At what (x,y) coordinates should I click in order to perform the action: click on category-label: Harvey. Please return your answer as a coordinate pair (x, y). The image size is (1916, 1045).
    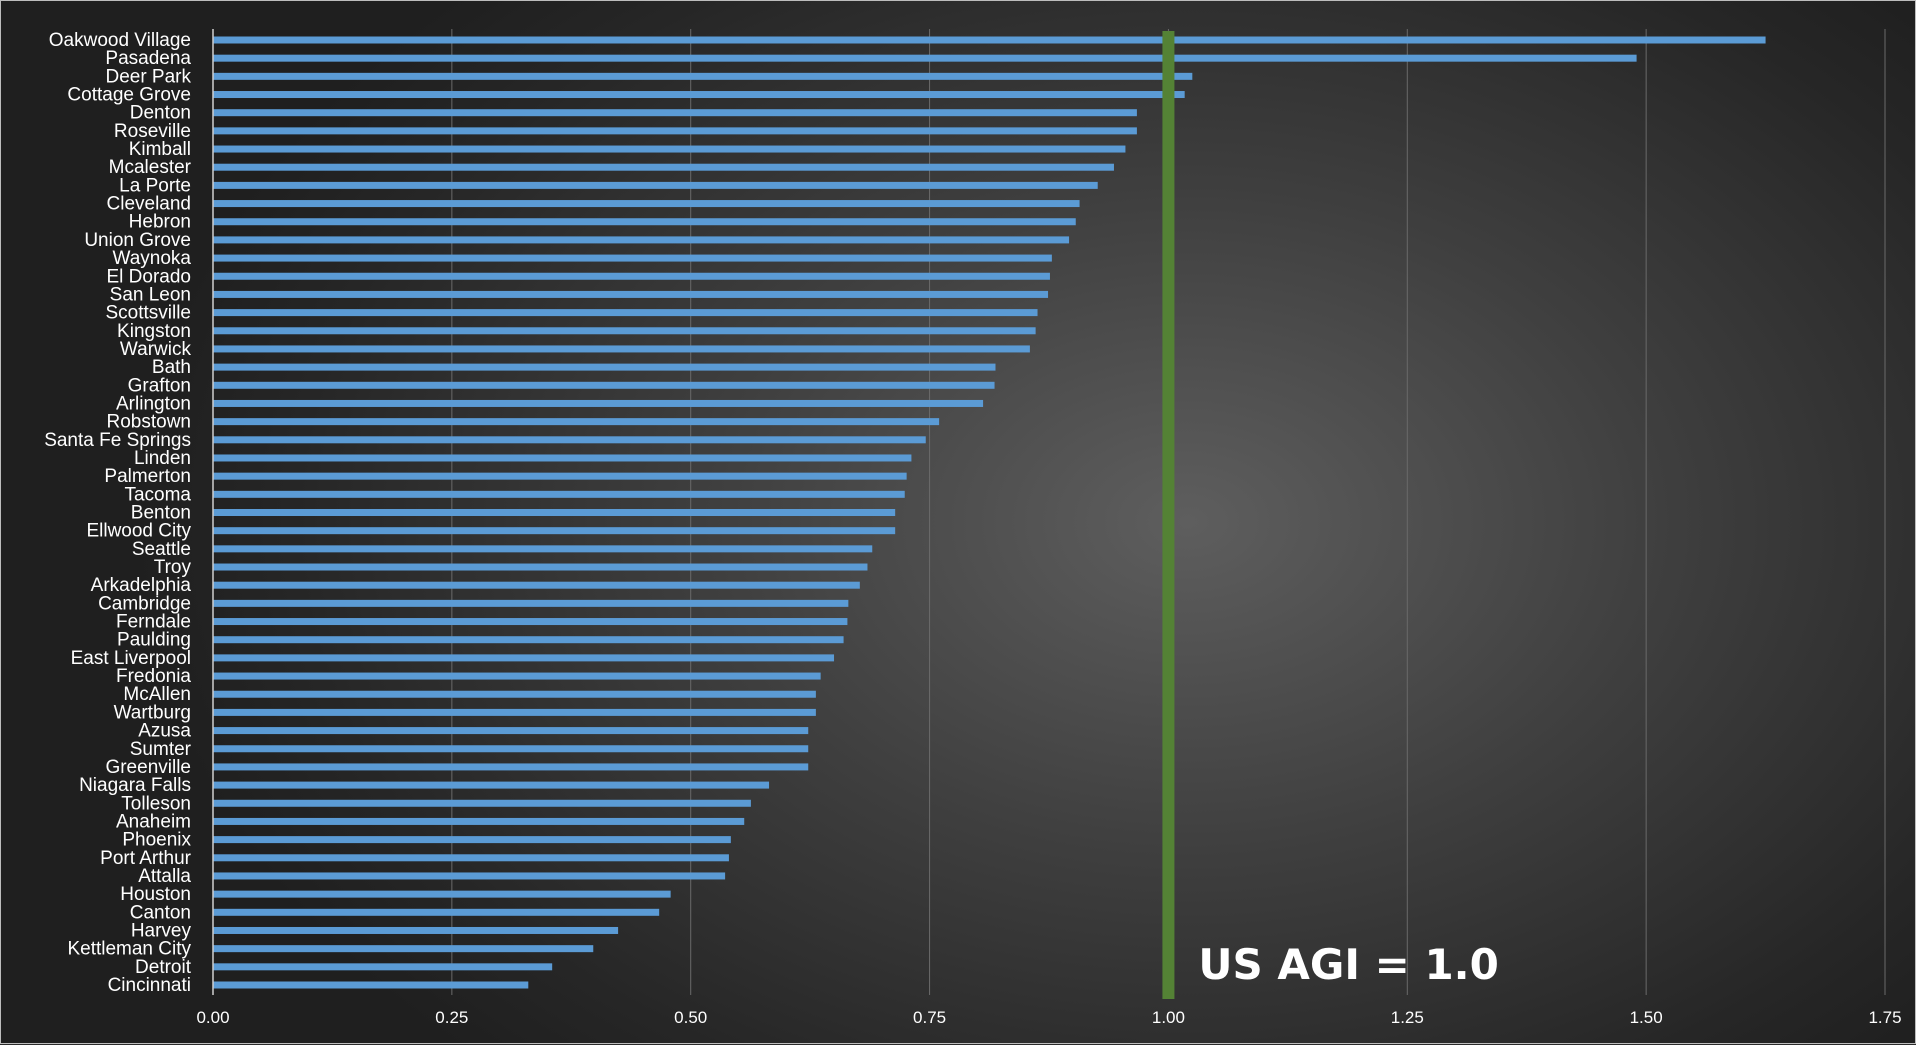
    Looking at the image, I should click on (161, 930).